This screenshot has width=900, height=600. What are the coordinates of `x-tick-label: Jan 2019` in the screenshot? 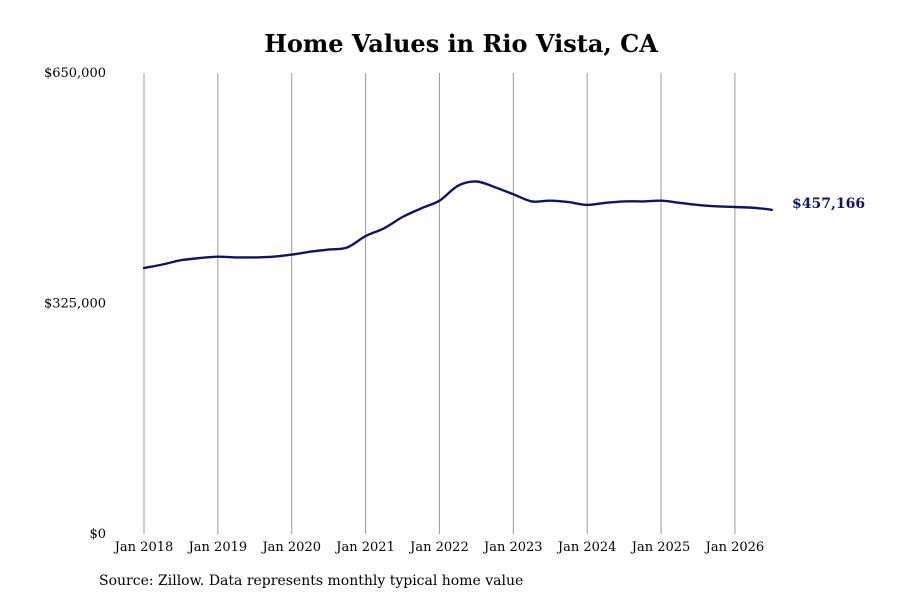 It's located at (217, 547).